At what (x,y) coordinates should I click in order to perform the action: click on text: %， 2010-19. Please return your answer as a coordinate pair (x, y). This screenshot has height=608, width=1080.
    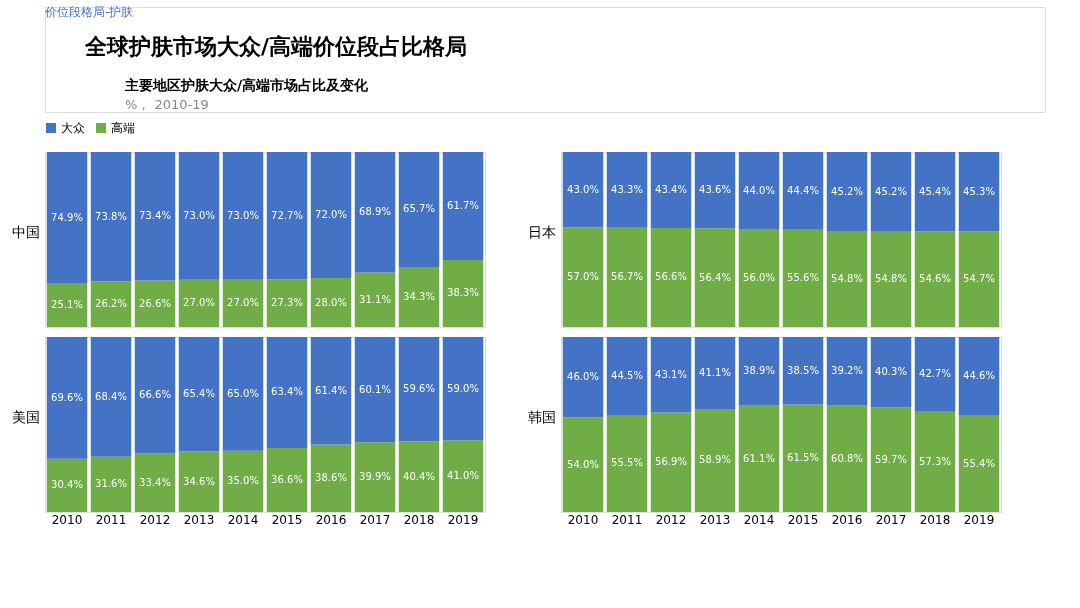
    Looking at the image, I should click on (167, 104).